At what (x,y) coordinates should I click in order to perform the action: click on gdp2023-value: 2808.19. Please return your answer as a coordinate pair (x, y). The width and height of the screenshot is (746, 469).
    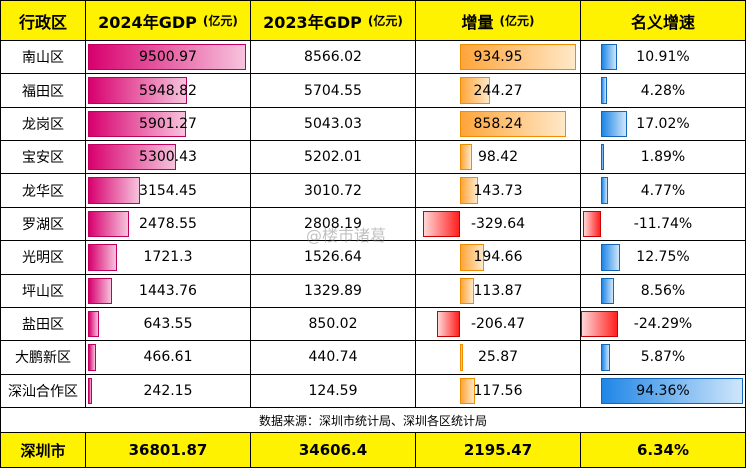
    Looking at the image, I should click on (333, 223).